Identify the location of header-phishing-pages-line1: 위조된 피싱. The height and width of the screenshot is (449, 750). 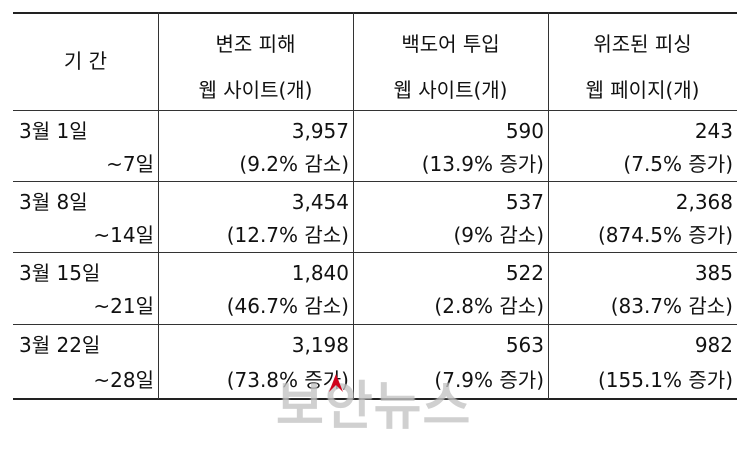
(642, 44).